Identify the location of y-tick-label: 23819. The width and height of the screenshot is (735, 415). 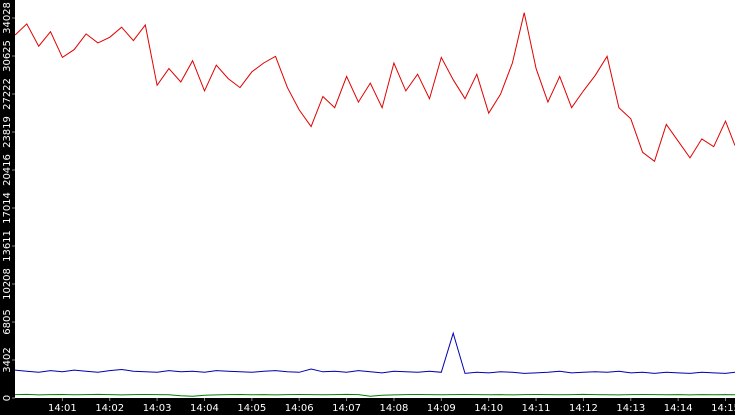
(7, 132).